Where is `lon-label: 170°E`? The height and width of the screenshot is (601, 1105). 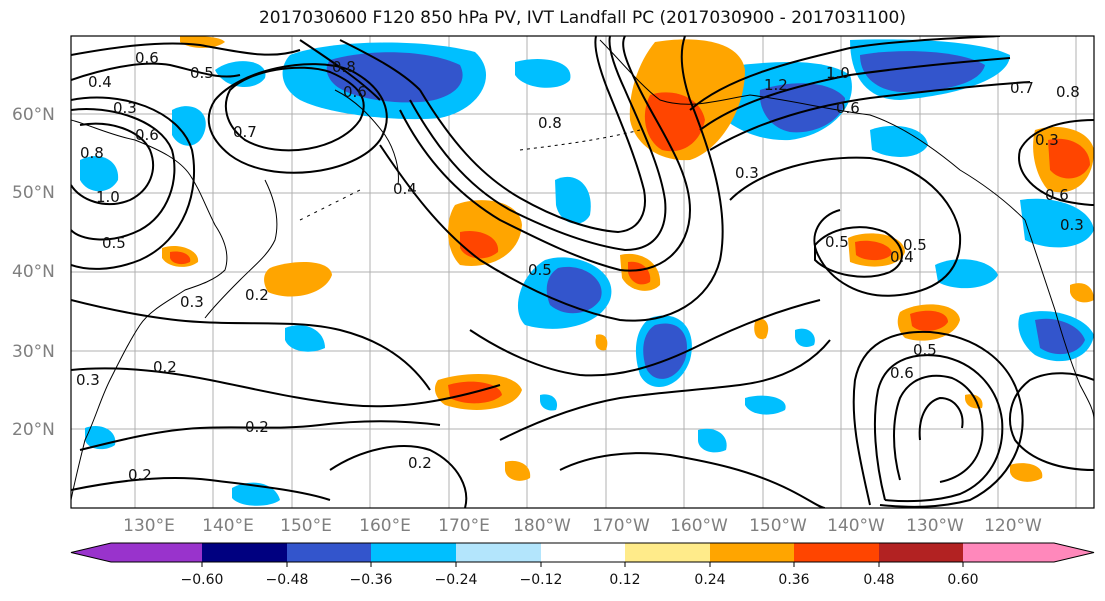 lon-label: 170°E is located at coordinates (464, 526).